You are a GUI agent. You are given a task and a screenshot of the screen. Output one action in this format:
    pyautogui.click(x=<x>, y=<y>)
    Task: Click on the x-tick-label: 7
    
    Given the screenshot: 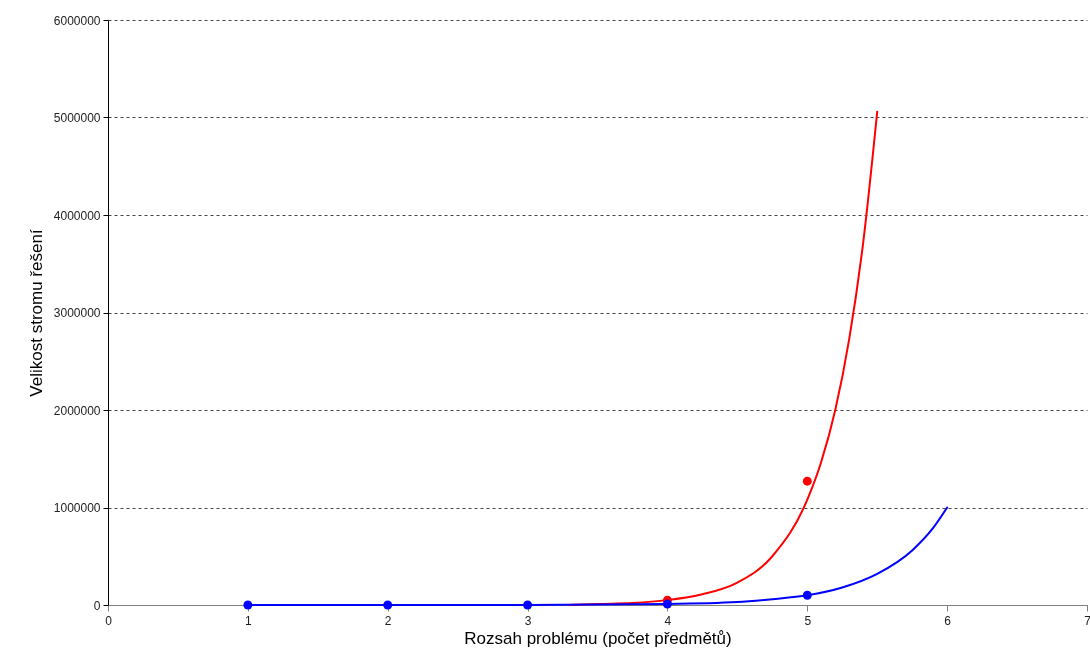 What is the action you would take?
    pyautogui.click(x=1087, y=620)
    